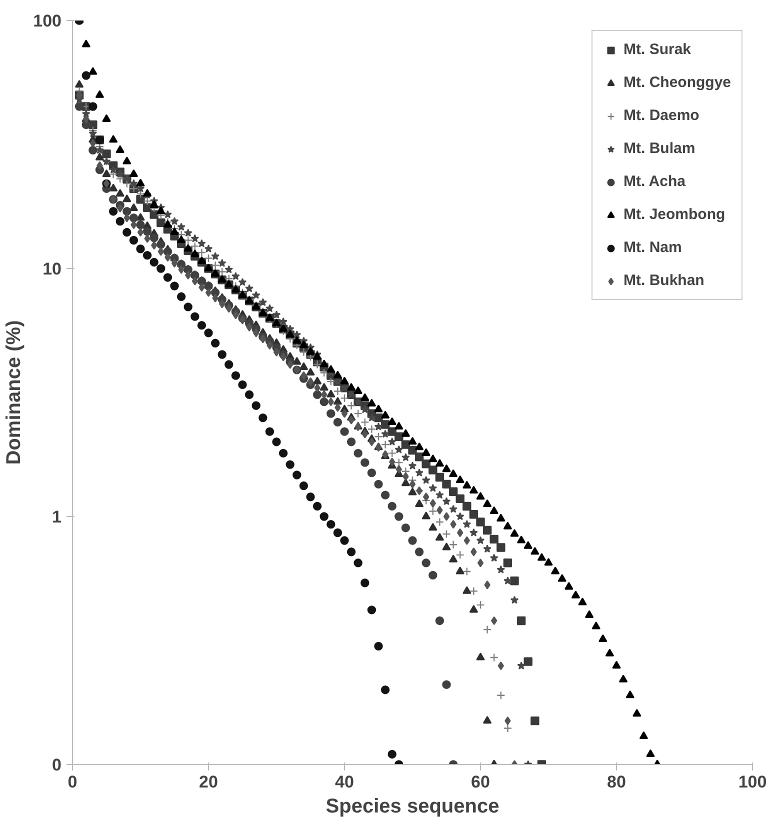 Image resolution: width=772 pixels, height=820 pixels. Describe the element at coordinates (208, 782) in the screenshot. I see `x-tick-label: 20` at that location.